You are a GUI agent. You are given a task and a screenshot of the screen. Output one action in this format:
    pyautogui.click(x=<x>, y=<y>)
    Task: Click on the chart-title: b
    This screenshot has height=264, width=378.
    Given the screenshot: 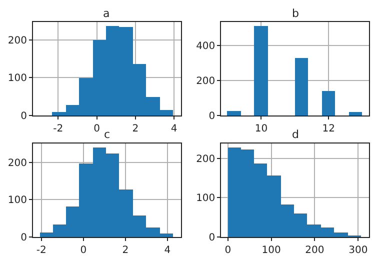 What is the action you would take?
    pyautogui.click(x=295, y=13)
    